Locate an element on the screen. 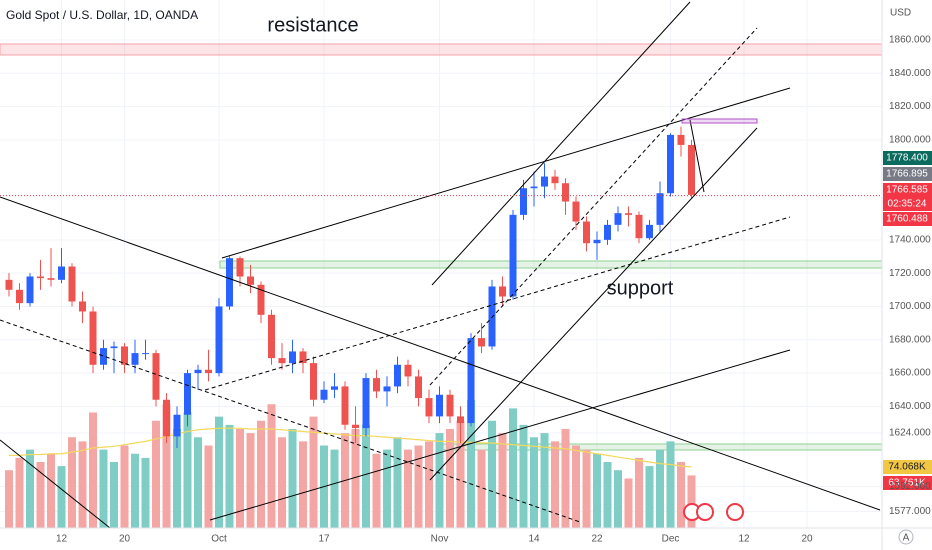 The width and height of the screenshot is (932, 550). currency: USD is located at coordinates (900, 13).